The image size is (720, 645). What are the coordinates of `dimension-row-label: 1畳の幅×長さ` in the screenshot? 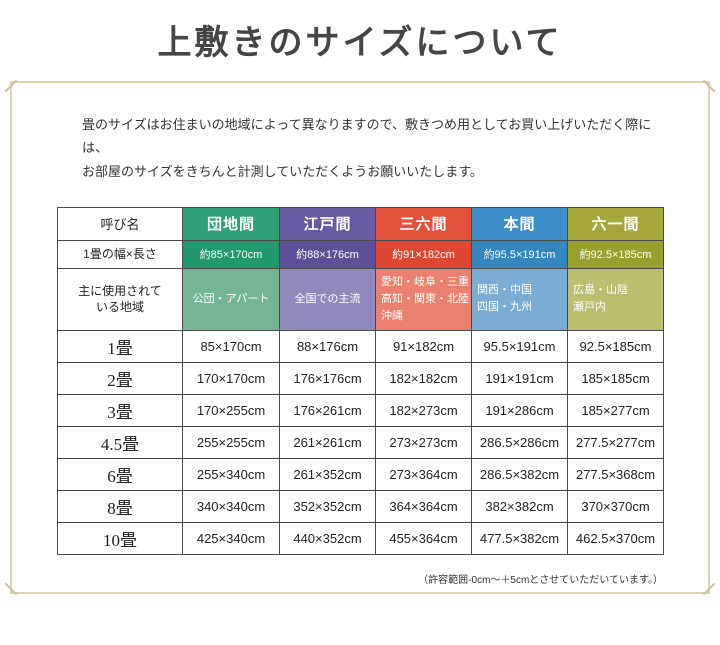 It's located at (120, 254).